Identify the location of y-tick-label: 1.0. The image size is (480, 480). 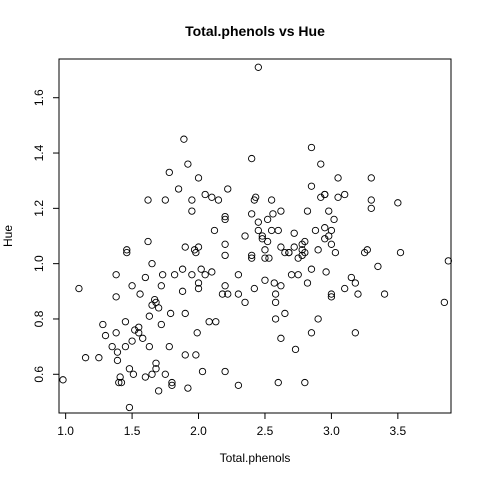
(39, 263).